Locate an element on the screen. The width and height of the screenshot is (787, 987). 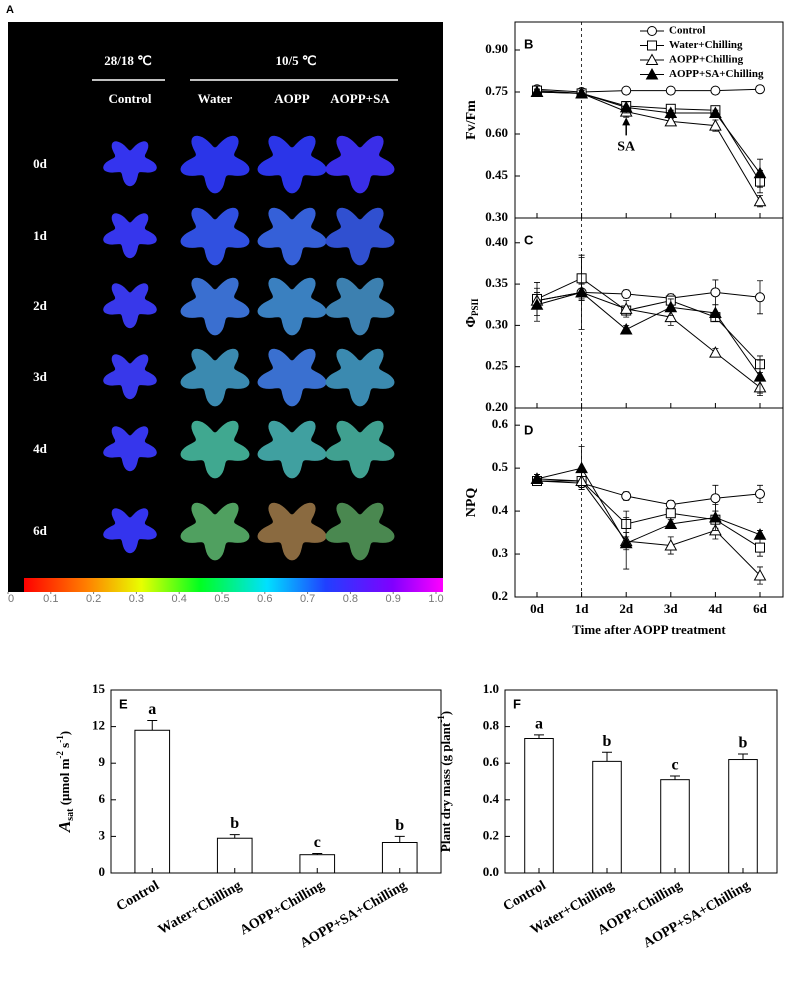
y-tick-label: 0.5 is located at coordinates (500, 466).